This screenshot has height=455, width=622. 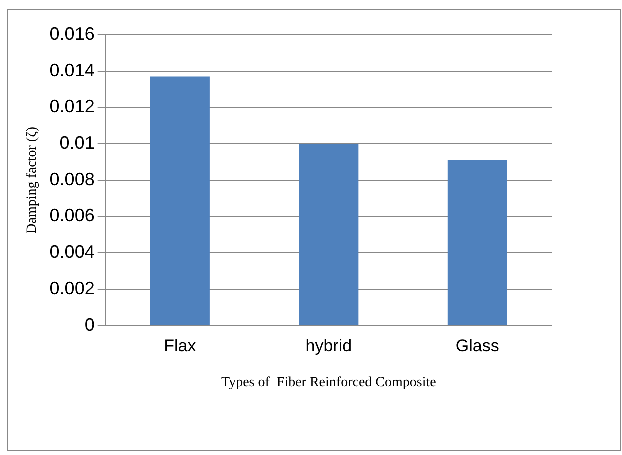 I want to click on x-tick-label: Flax, so click(x=180, y=346).